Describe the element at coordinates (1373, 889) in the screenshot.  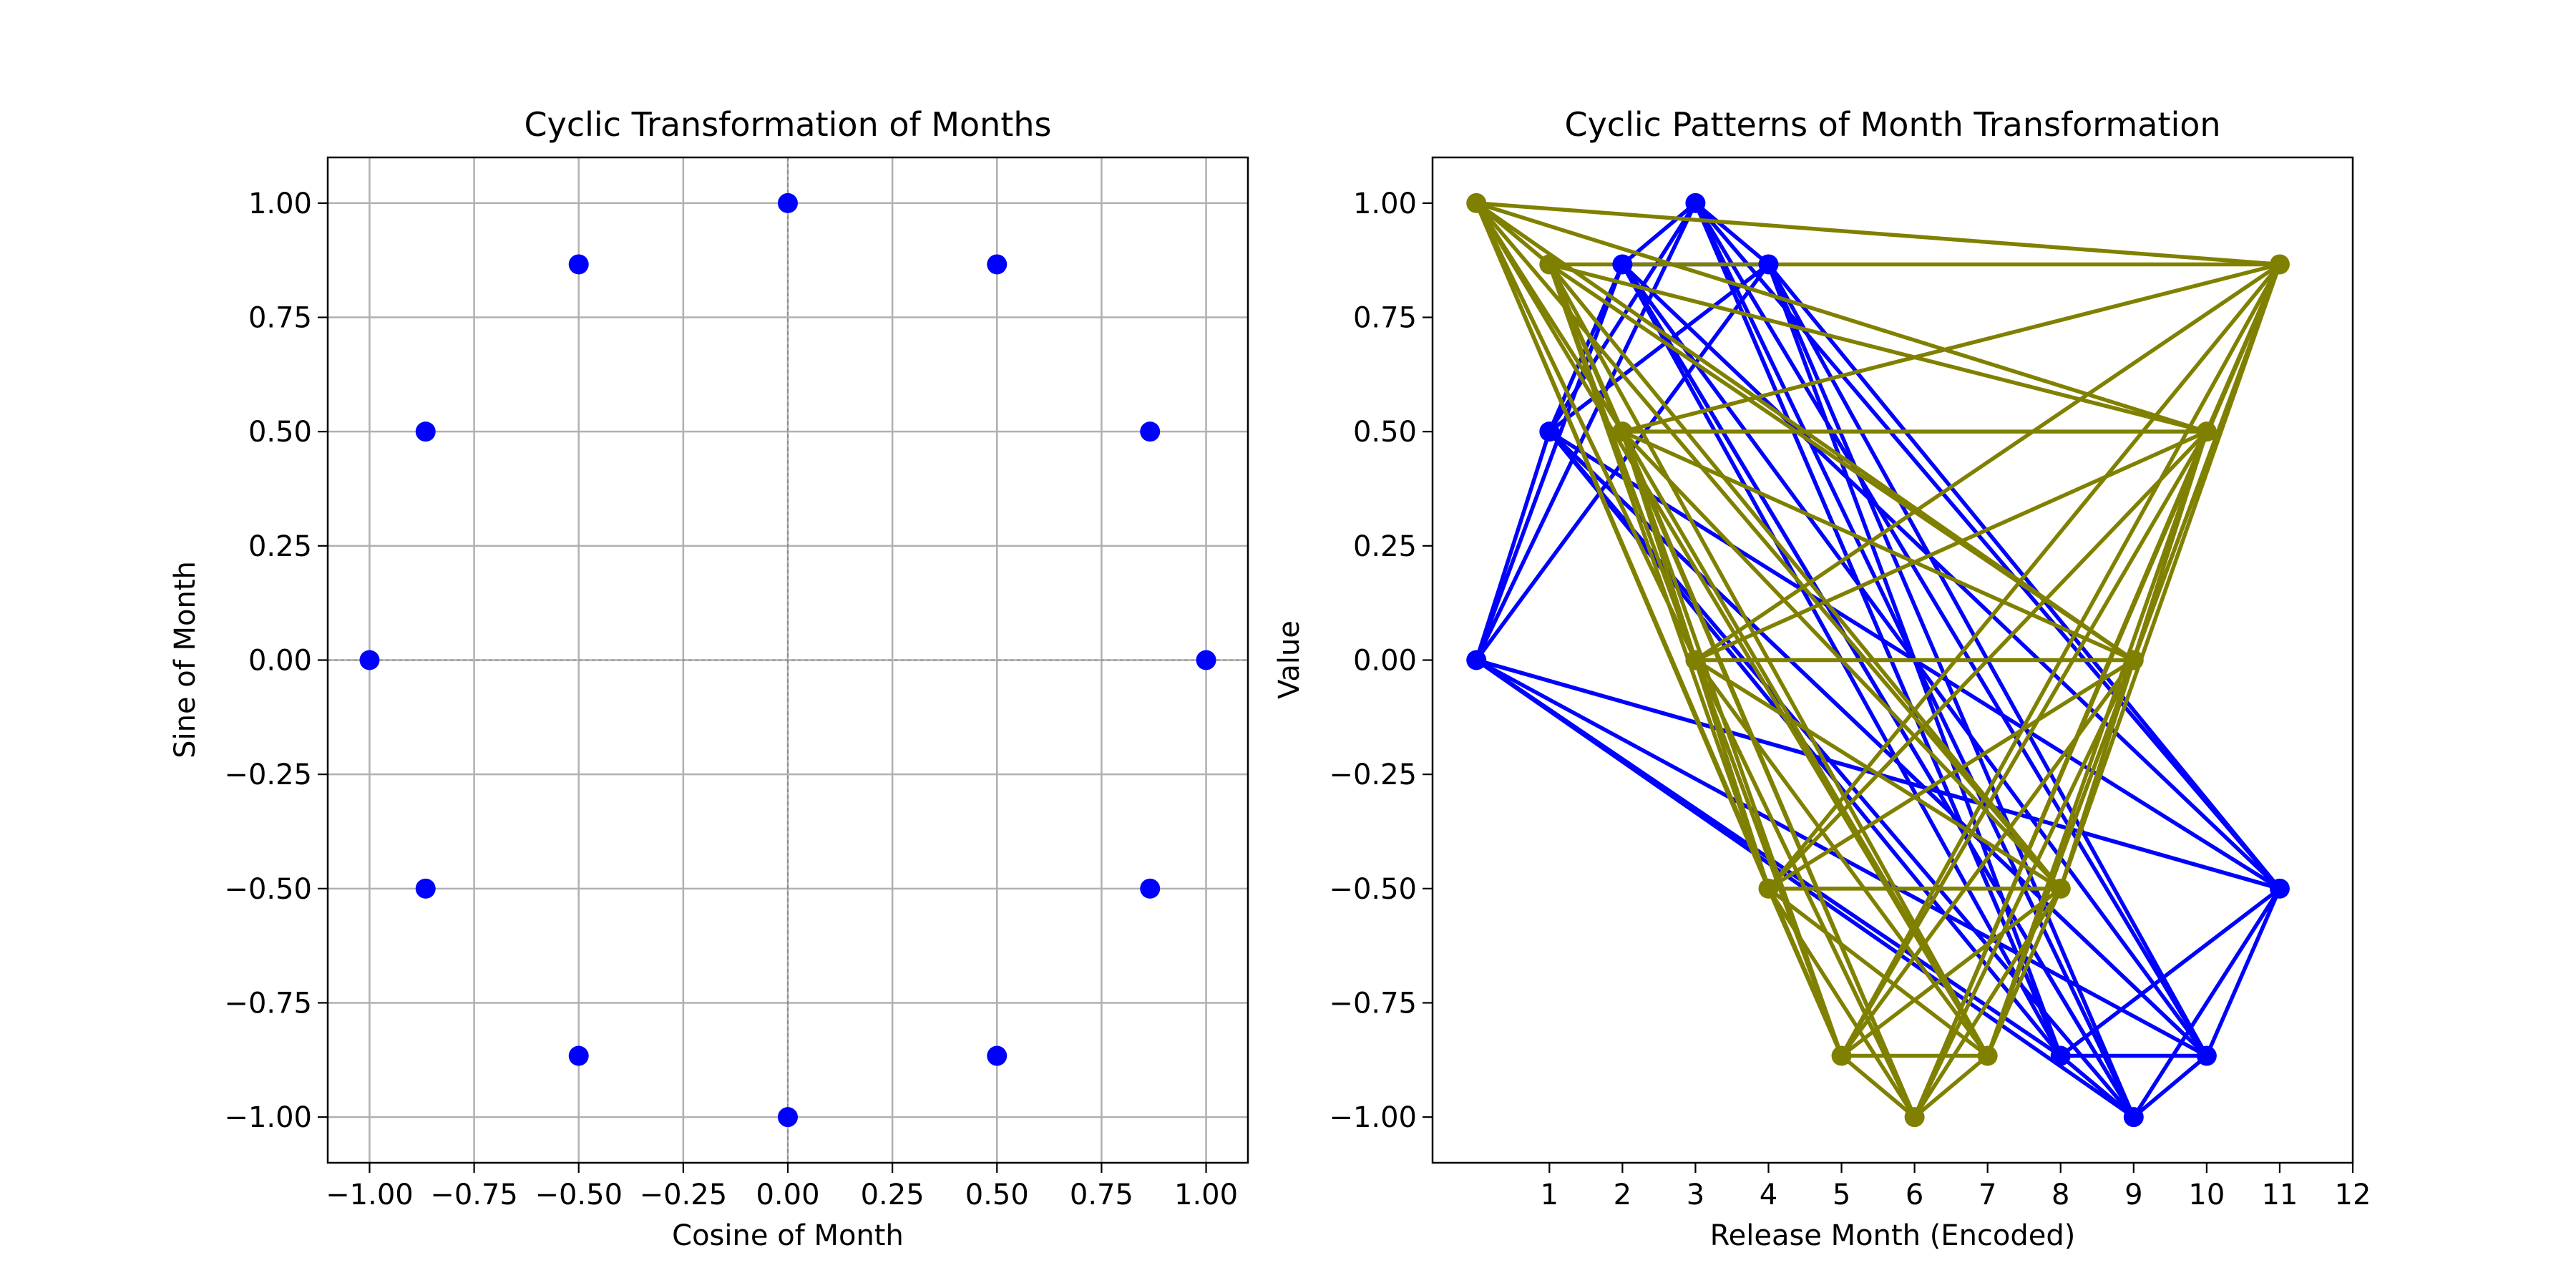
I see `right-y-tick-label: −0.50` at that location.